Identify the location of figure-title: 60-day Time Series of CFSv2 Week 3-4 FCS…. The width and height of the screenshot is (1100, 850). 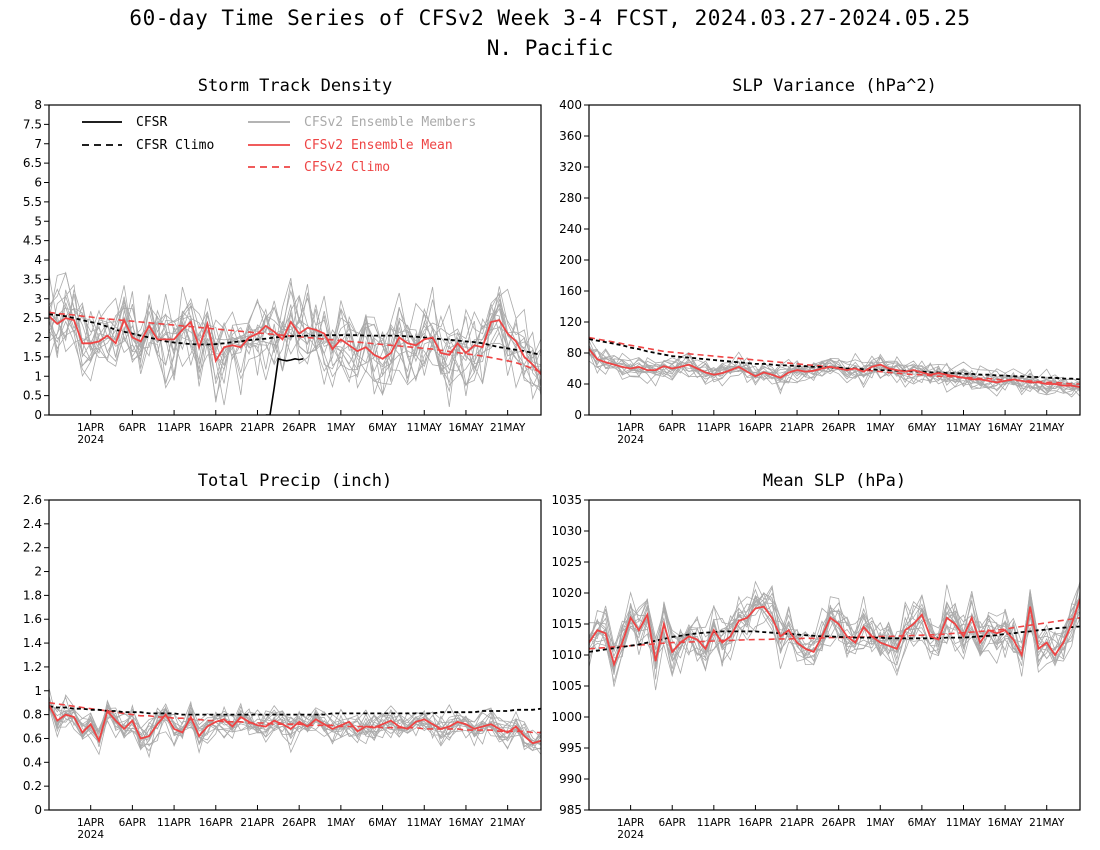
(550, 18).